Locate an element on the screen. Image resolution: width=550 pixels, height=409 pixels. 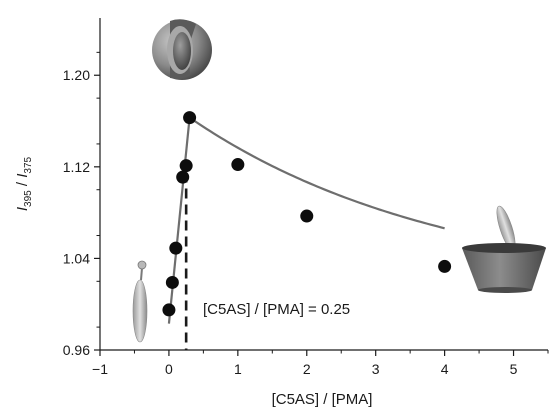
y-tick-label: 1.04 is located at coordinates (76, 258).